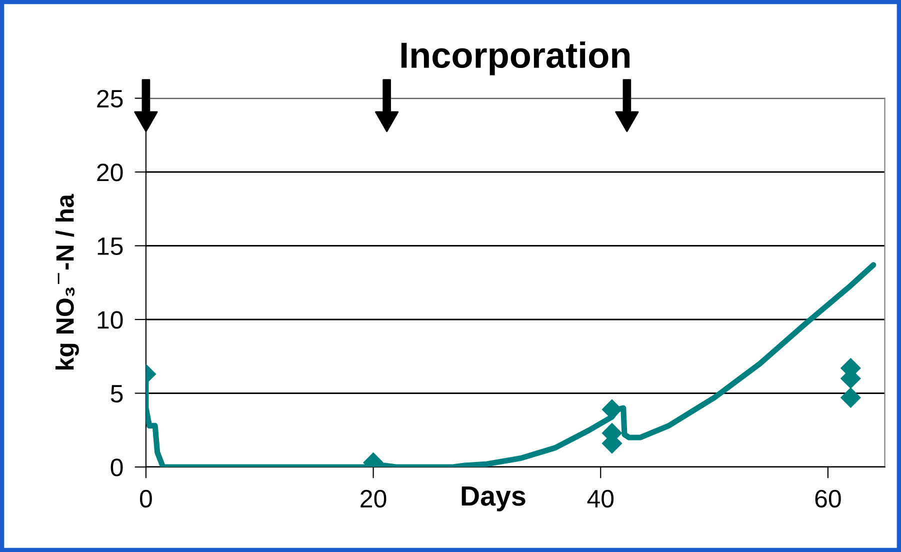 The width and height of the screenshot is (901, 552). What do you see at coordinates (110, 173) in the screenshot?
I see `y-tick-label: 20` at bounding box center [110, 173].